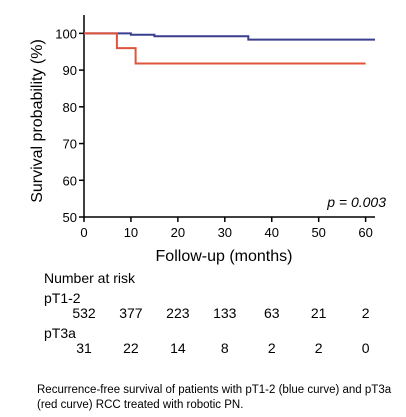  I want to click on y-tick-label-100: 100, so click(66, 33).